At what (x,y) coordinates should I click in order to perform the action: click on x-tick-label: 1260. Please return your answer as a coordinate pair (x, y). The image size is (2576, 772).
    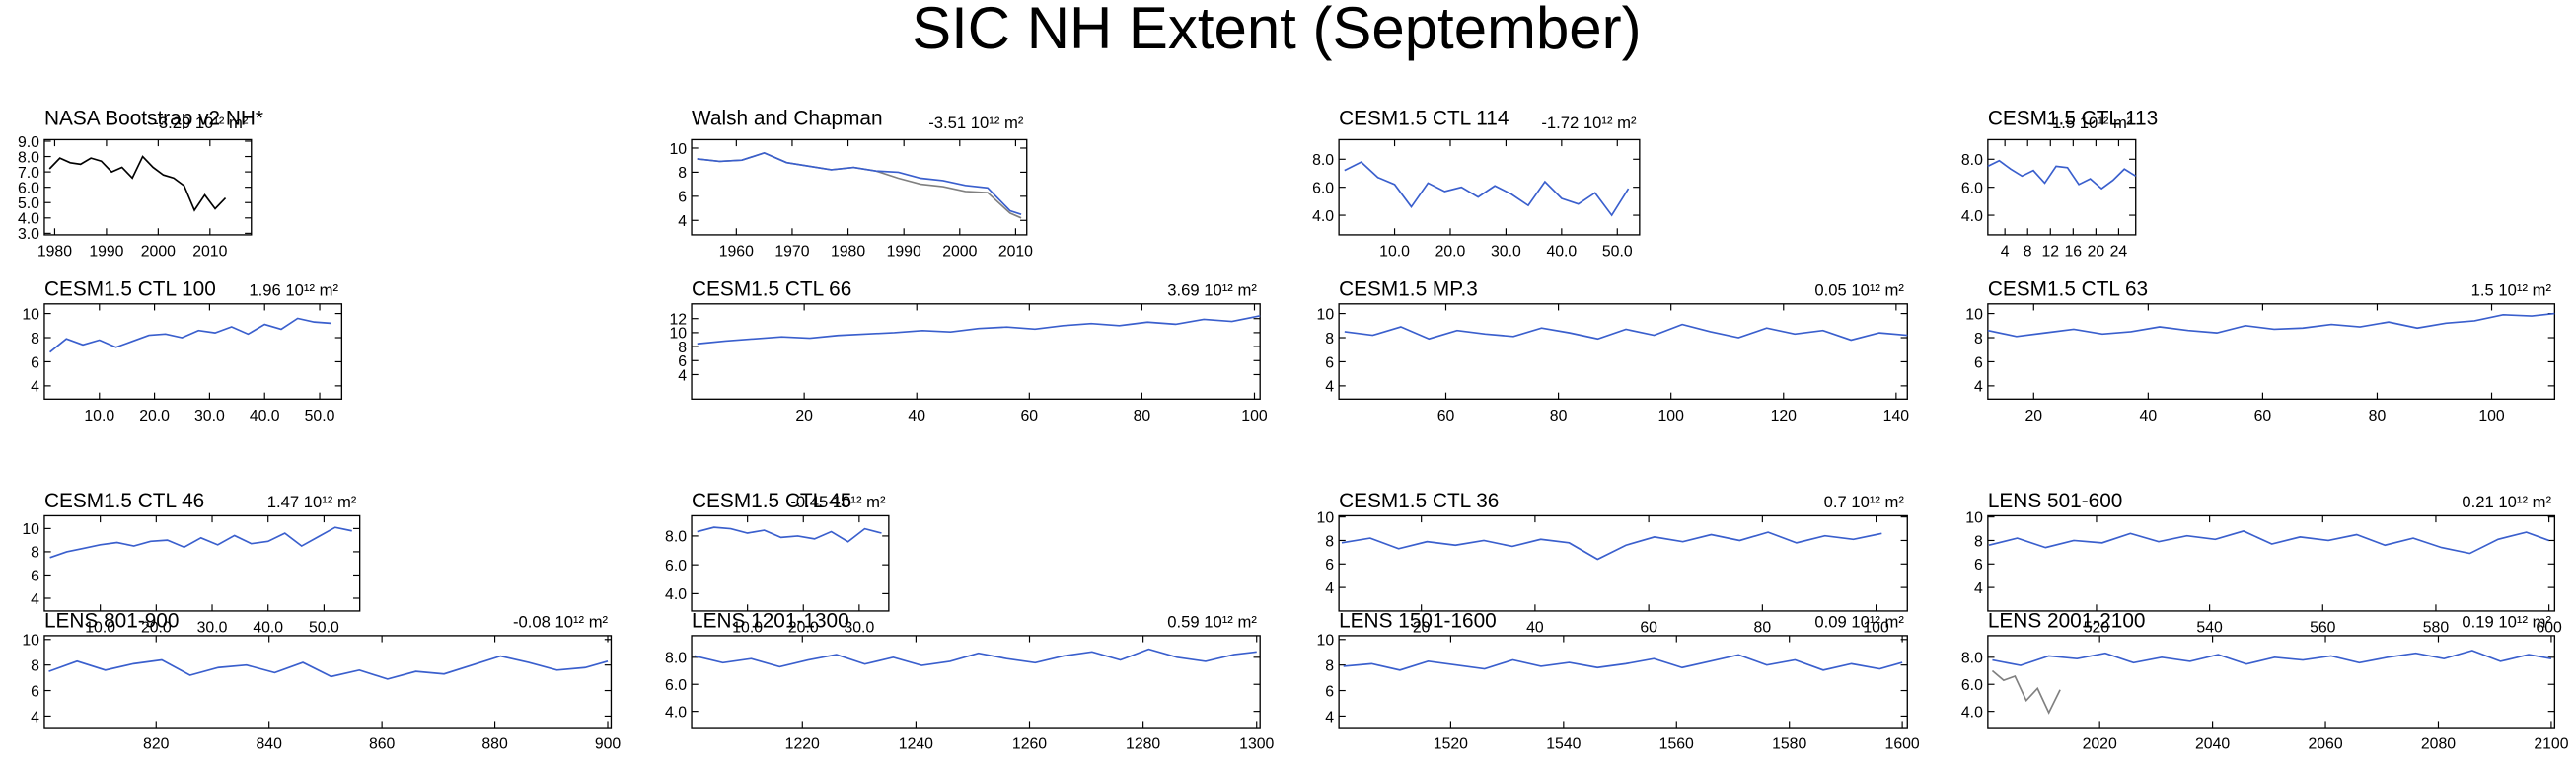
    Looking at the image, I should click on (1029, 745).